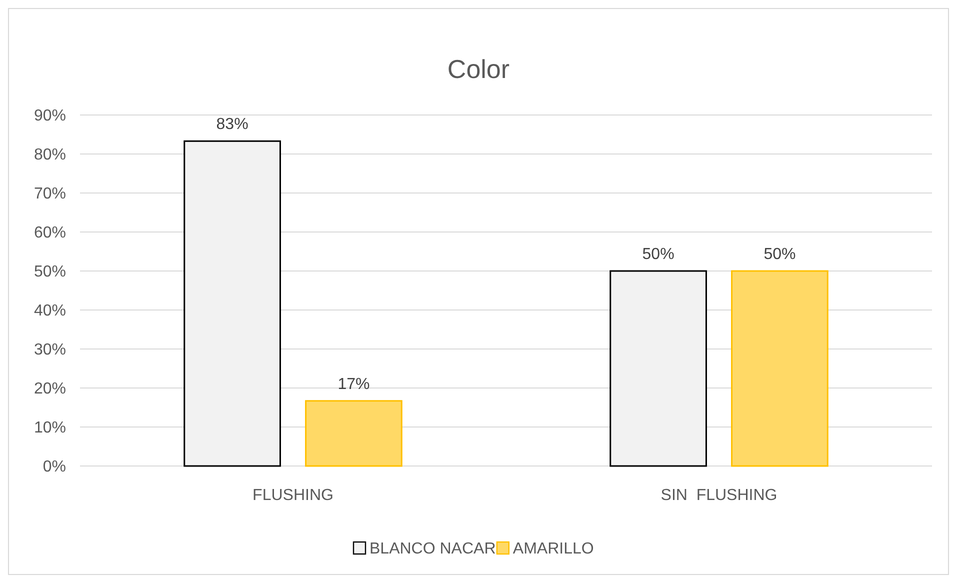 Image resolution: width=957 pixels, height=583 pixels. I want to click on y-tick-label: 10%, so click(50, 428).